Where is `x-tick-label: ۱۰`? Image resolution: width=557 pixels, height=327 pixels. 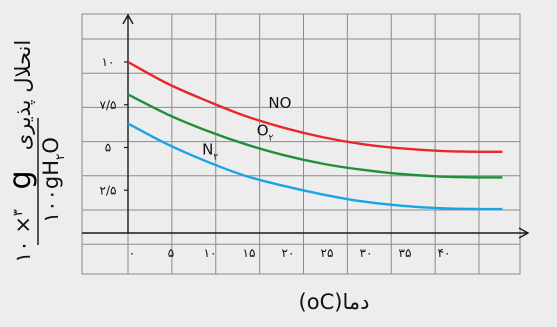
x-tick-label: ۱۰ is located at coordinates (210, 253).